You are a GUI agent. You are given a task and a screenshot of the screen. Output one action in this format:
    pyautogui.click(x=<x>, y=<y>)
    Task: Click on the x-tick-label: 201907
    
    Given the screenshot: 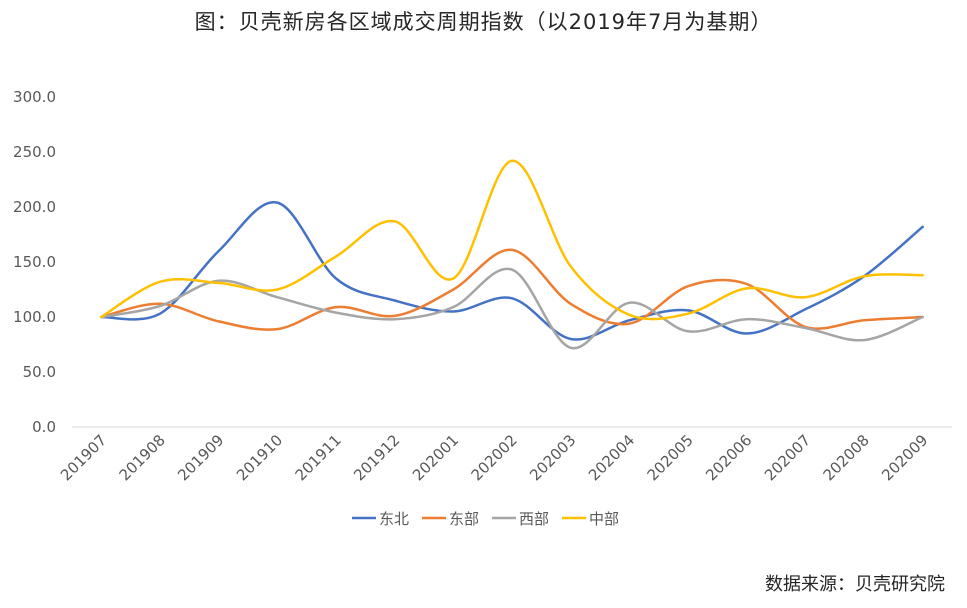 What is the action you would take?
    pyautogui.click(x=83, y=457)
    